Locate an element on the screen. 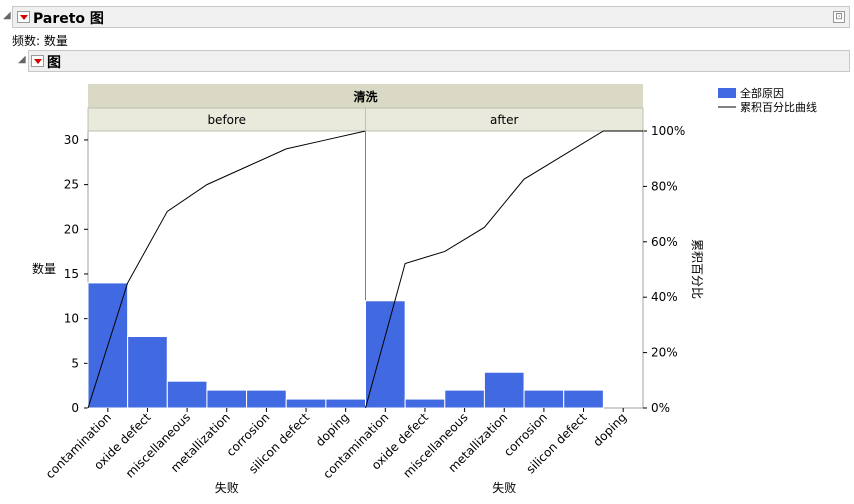  y2-tick-label: 40% is located at coordinates (664, 297).